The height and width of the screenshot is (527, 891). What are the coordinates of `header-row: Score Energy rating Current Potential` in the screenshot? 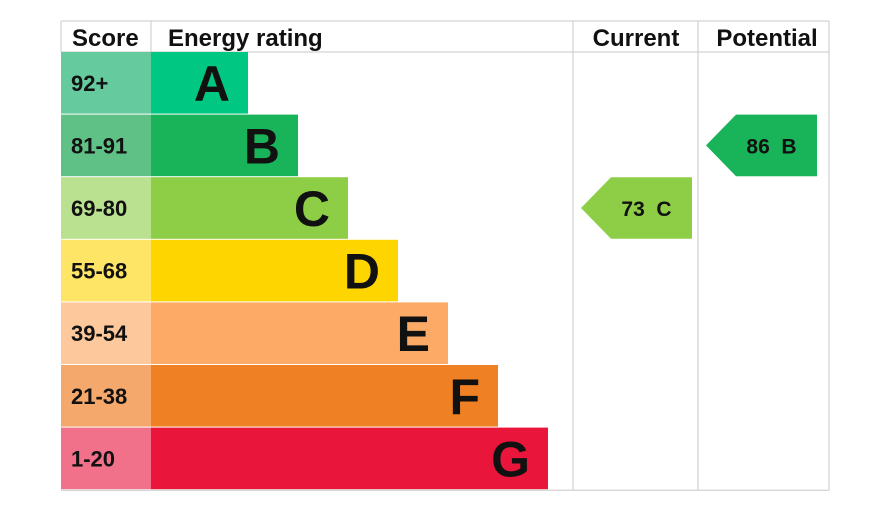 It's located at (445, 38).